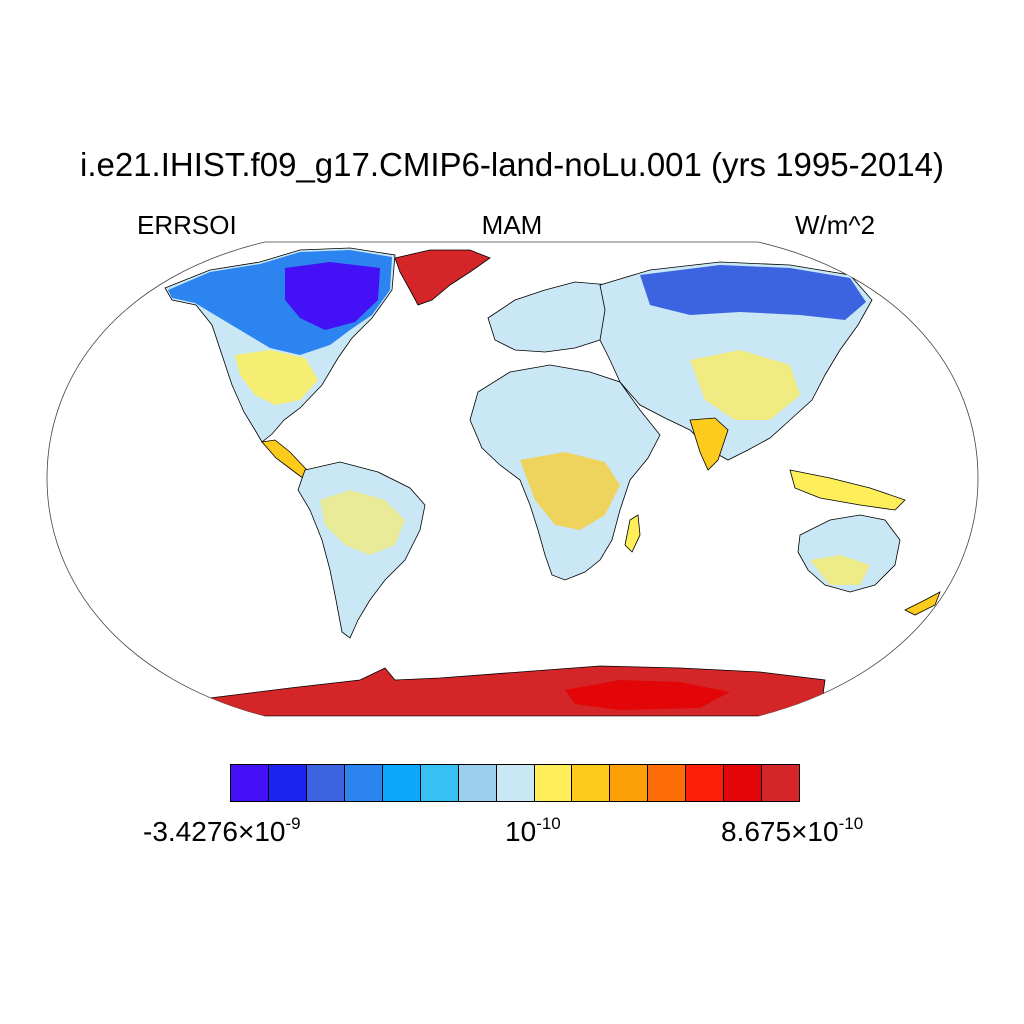 Image resolution: width=1024 pixels, height=1024 pixels. Describe the element at coordinates (835, 225) in the screenshot. I see `units-label: W/m^2` at that location.